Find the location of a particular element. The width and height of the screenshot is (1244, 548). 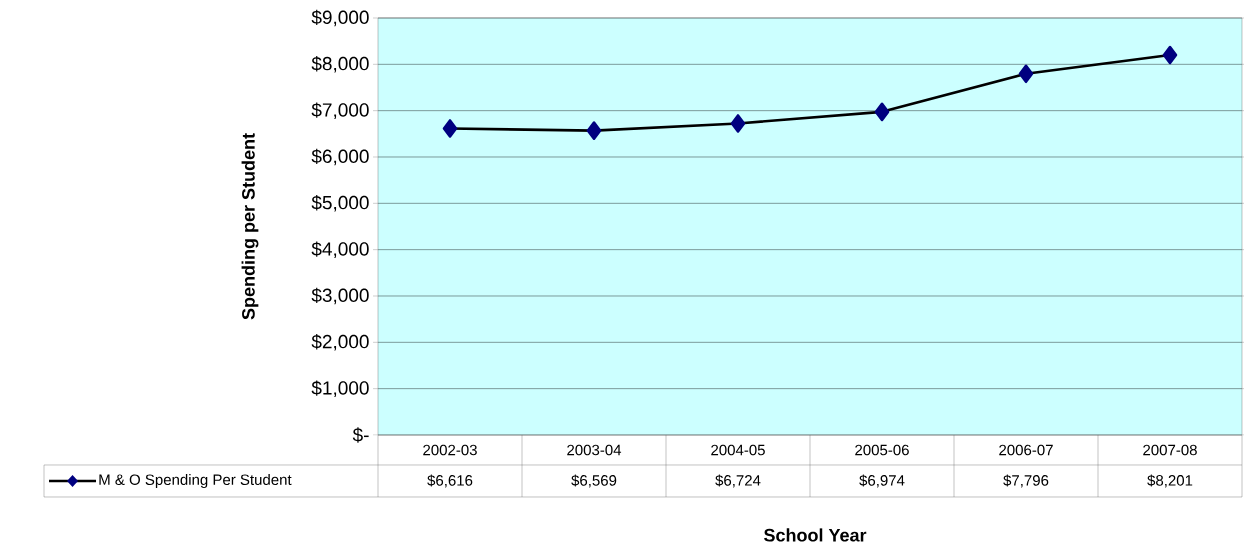

x-tick-label: 2002-03 is located at coordinates (450, 450).